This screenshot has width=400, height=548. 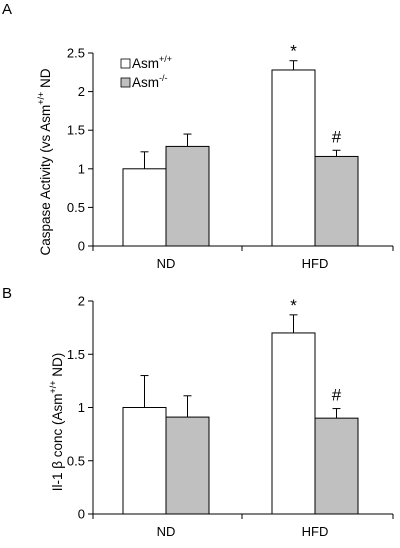 I want to click on panel-b-significance-mark: #, so click(x=337, y=395).